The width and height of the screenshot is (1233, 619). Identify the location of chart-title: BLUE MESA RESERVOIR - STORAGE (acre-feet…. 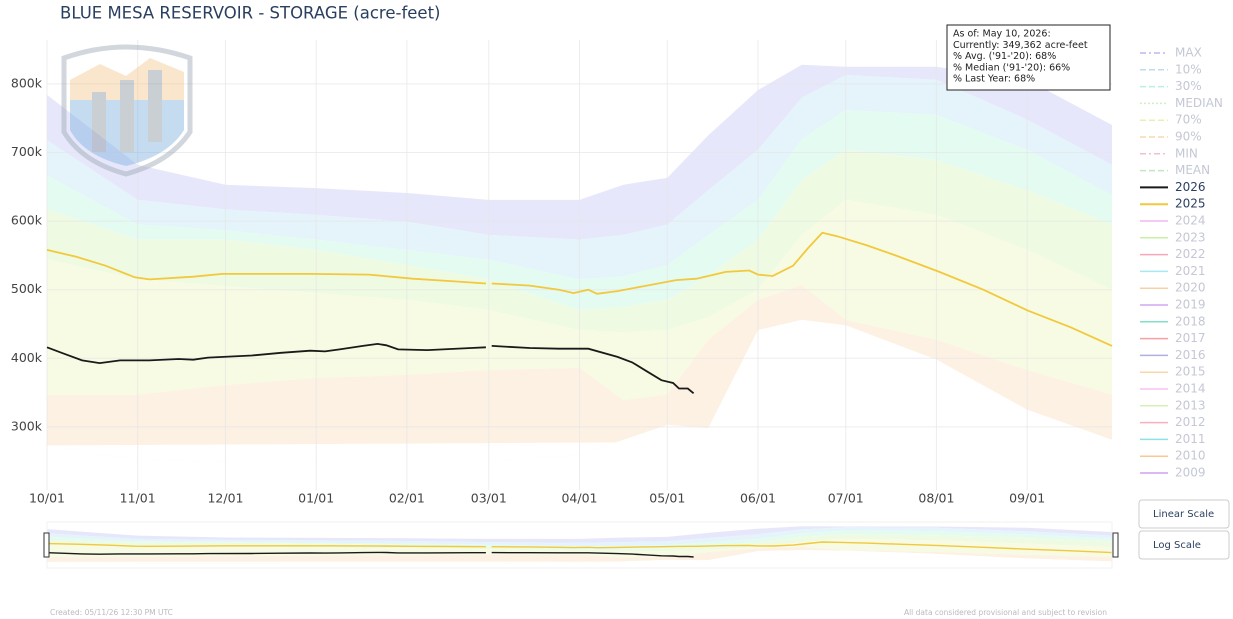
(250, 13).